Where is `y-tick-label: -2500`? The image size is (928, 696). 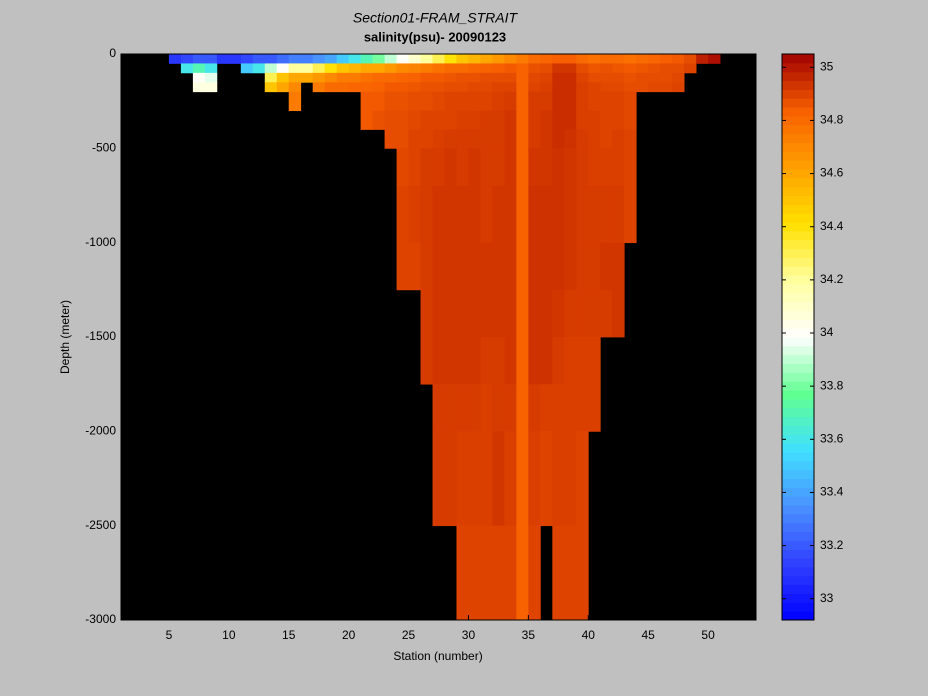 y-tick-label: -2500 is located at coordinates (100, 525).